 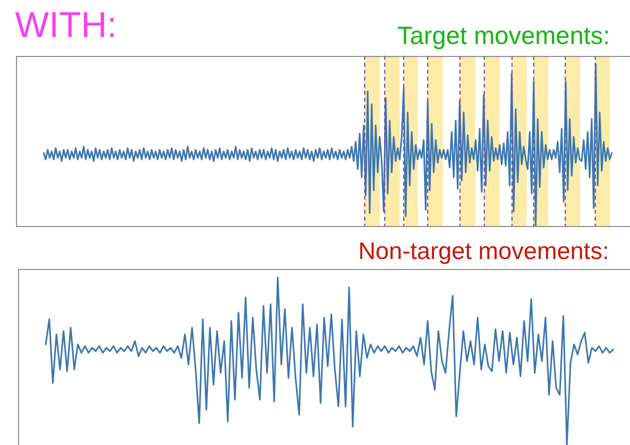 I want to click on chart-title: Non-target movements:, so click(x=483, y=252).